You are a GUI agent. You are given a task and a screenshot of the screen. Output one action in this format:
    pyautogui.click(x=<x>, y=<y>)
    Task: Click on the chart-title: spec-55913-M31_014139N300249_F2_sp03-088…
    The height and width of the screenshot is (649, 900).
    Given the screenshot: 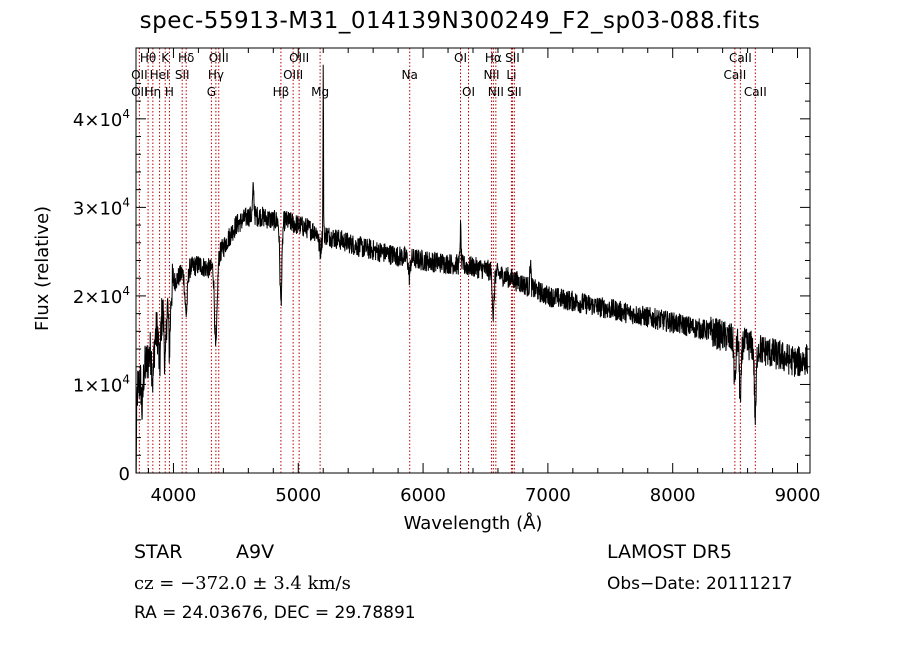 What is the action you would take?
    pyautogui.click(x=450, y=21)
    